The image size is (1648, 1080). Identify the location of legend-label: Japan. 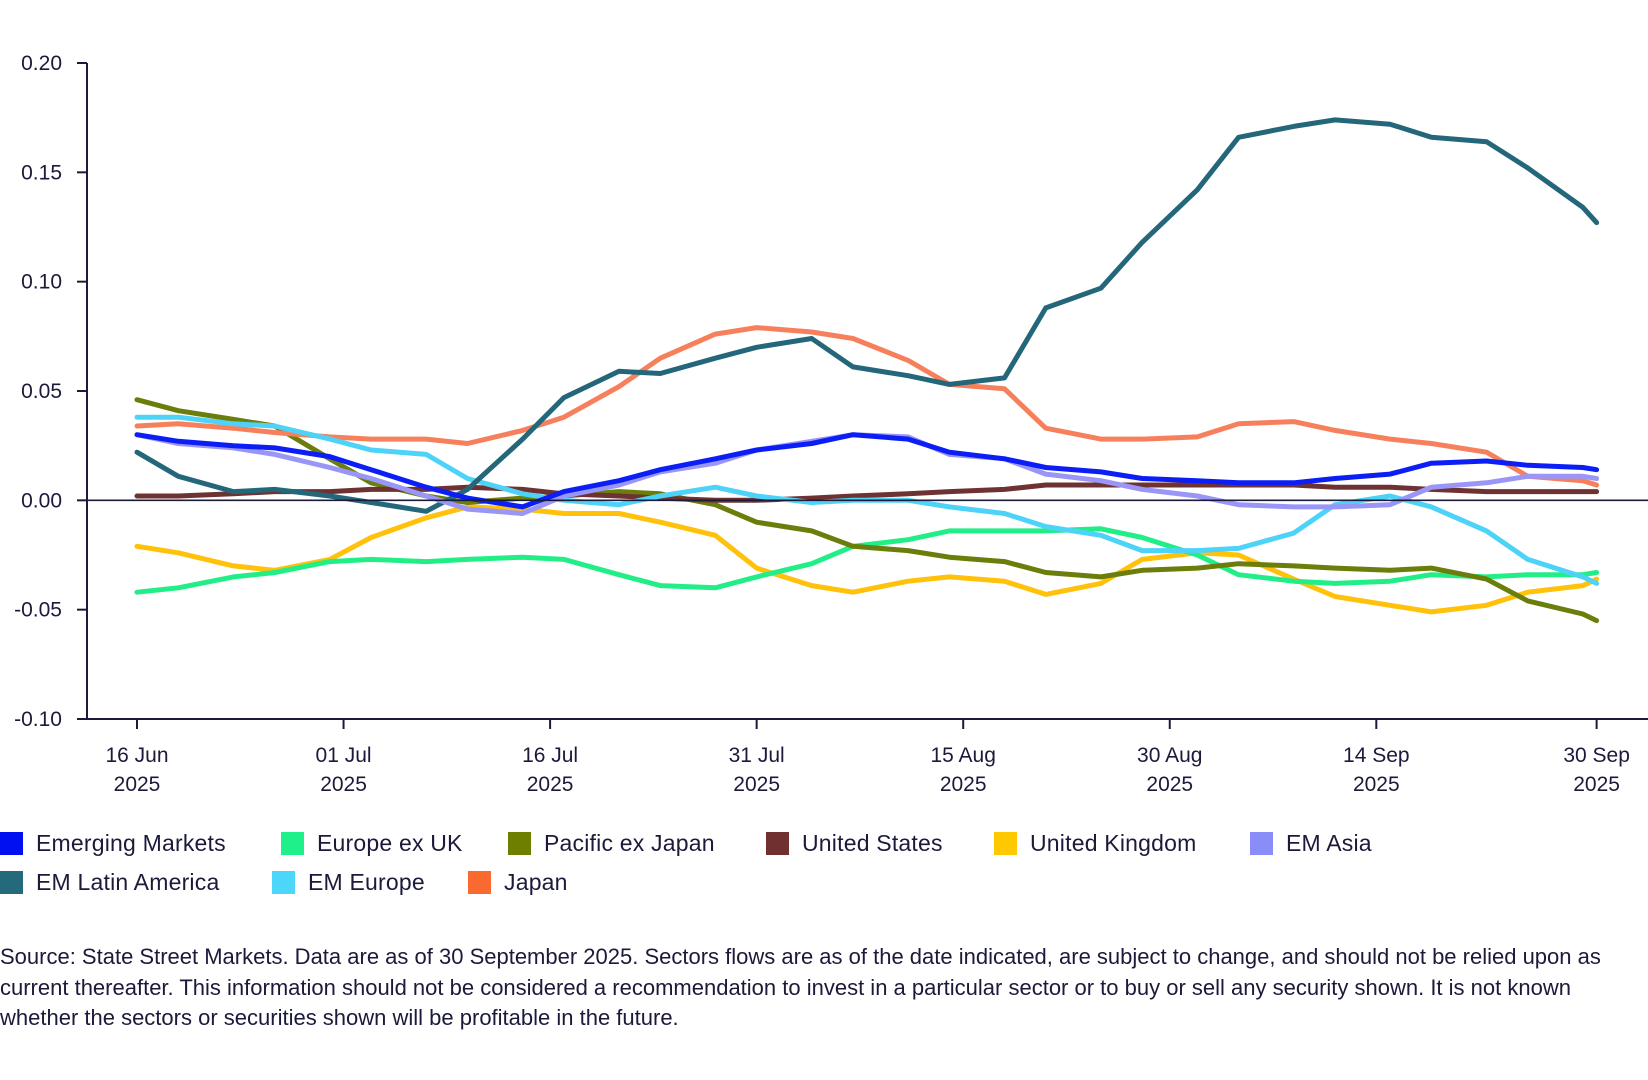
(536, 881).